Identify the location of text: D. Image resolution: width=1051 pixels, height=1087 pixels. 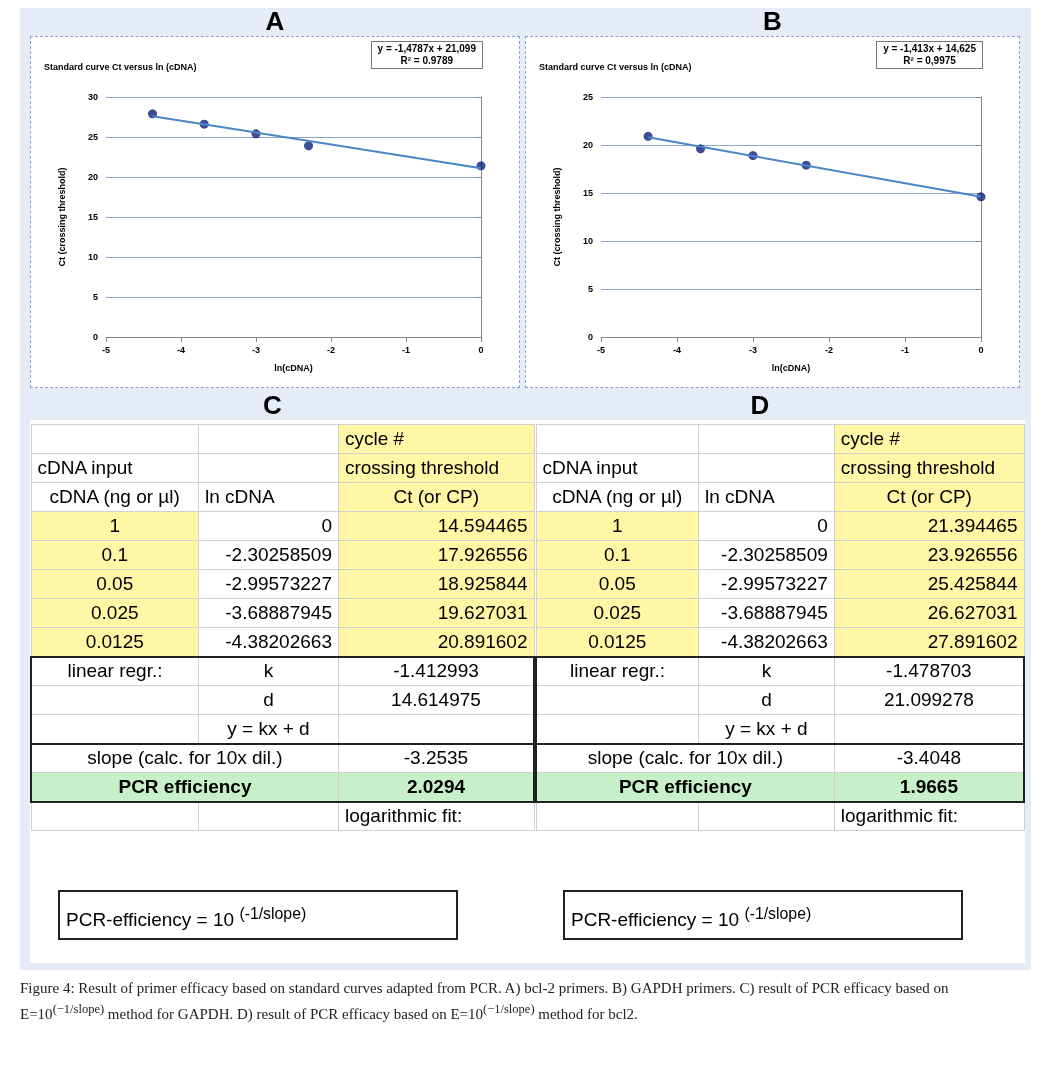
(760, 405).